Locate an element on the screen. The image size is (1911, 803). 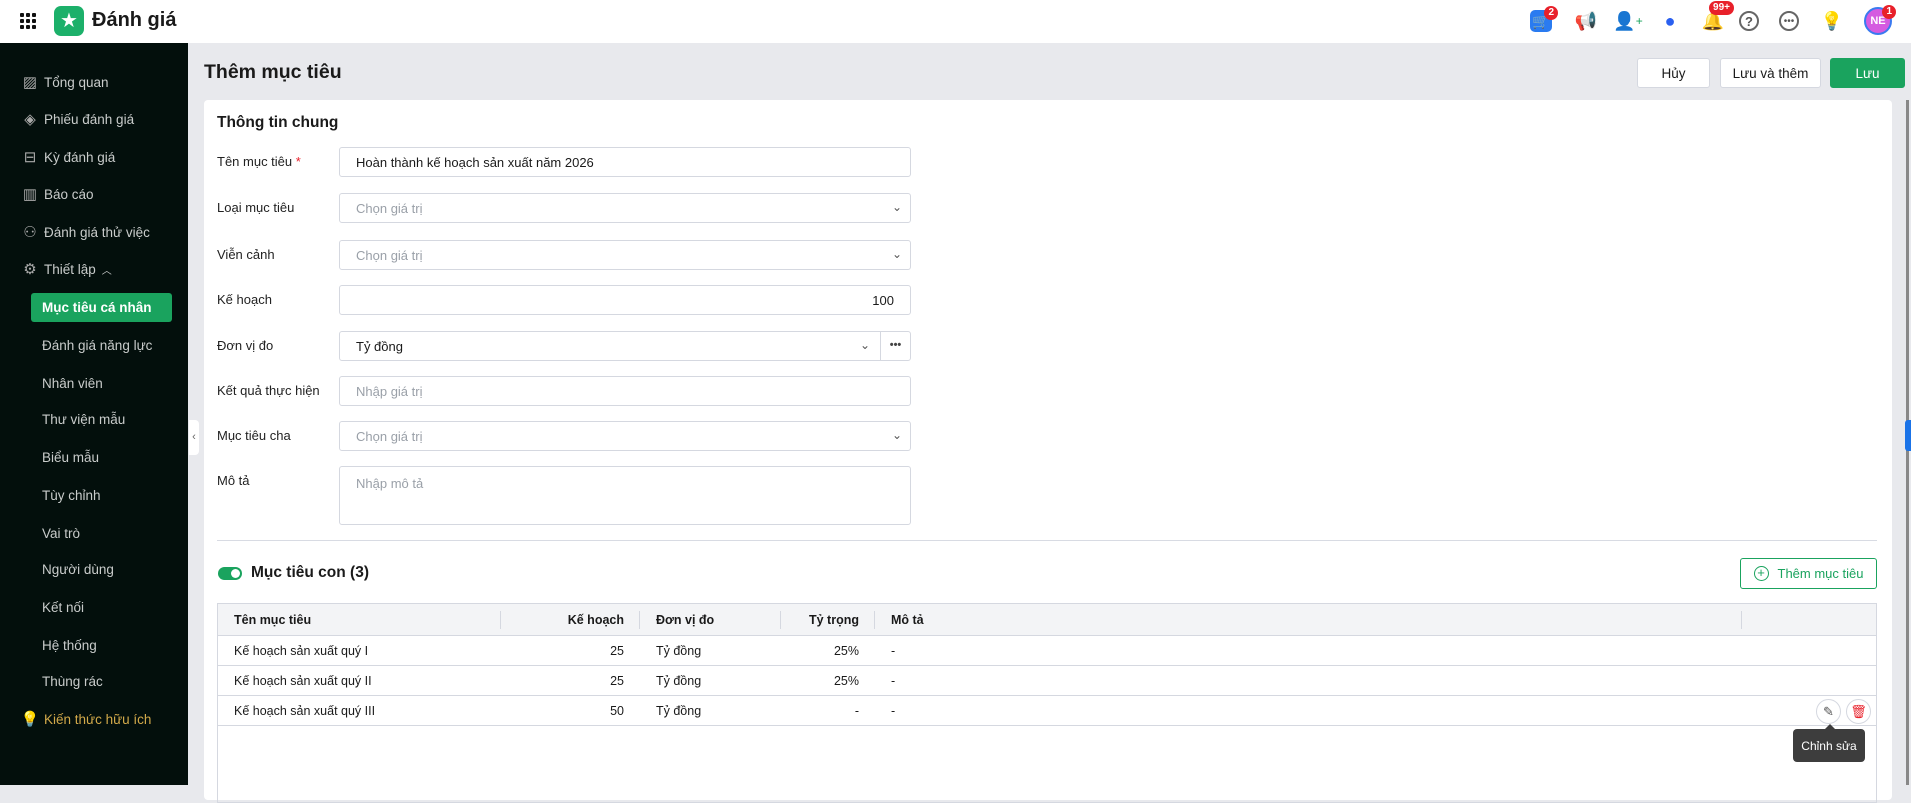
sidebar-item-reports: ▥ Báo cáo is located at coordinates (57, 194).